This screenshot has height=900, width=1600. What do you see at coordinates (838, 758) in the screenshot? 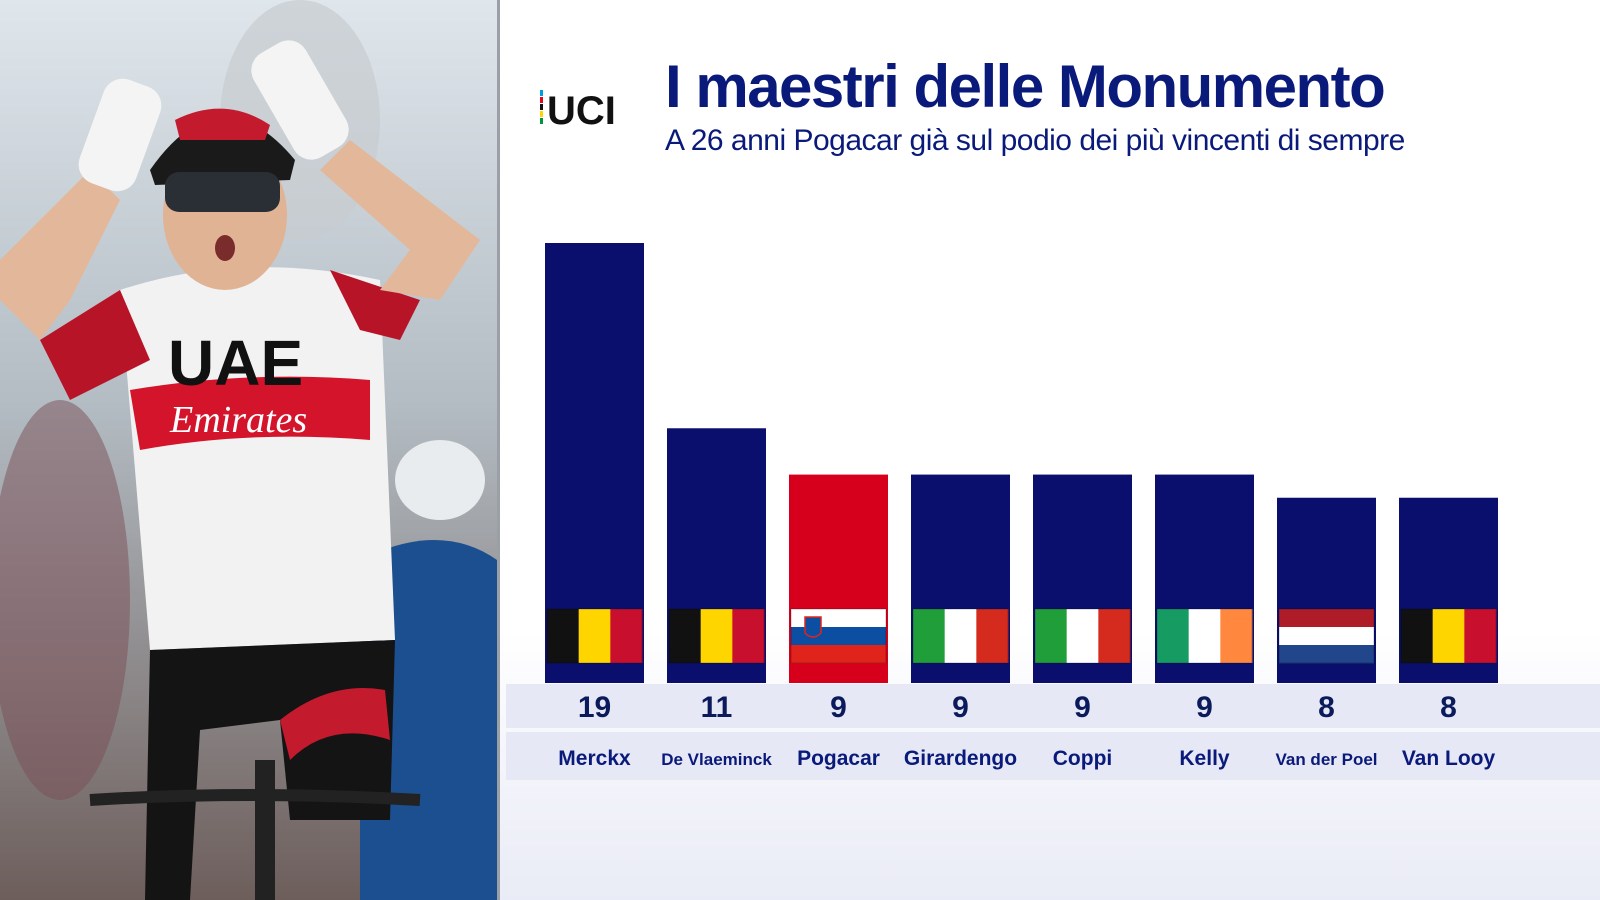
I see `category-label: Pogacar` at bounding box center [838, 758].